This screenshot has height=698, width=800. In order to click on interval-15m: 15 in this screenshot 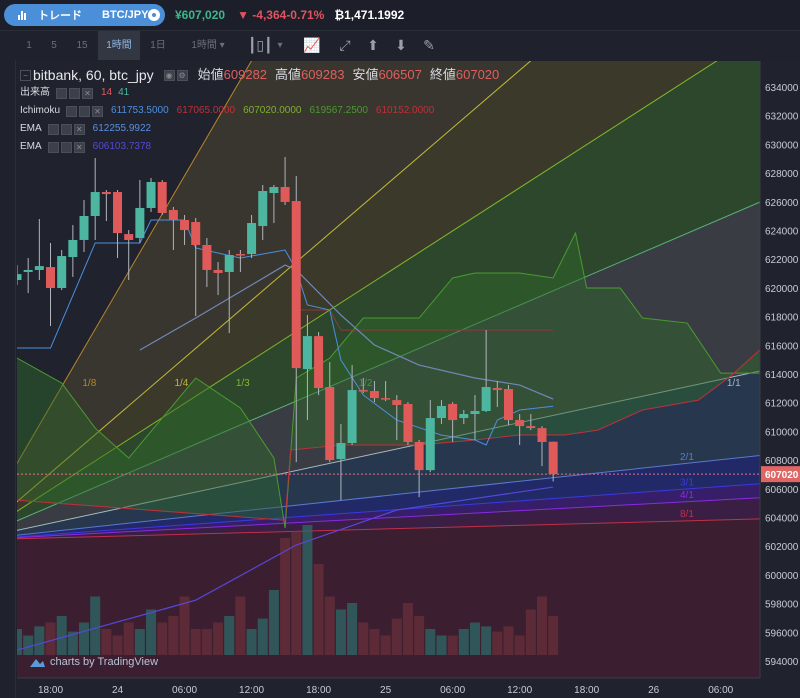, I will do `click(82, 45)`.